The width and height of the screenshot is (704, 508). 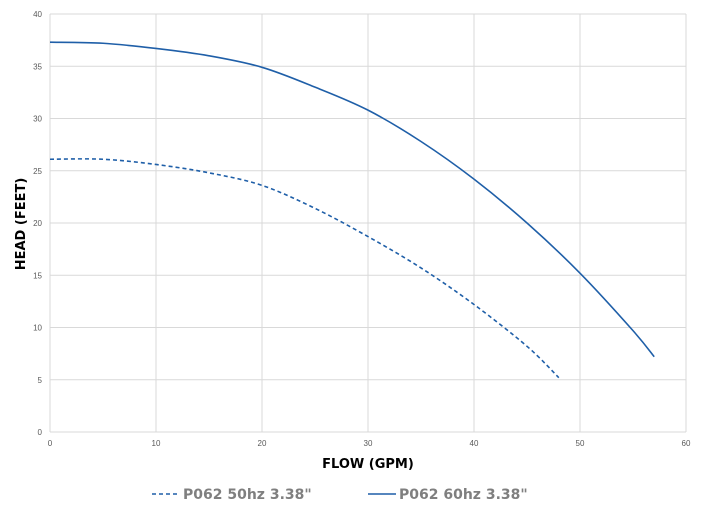 I want to click on y-tick-label-8: 40, so click(x=37, y=14).